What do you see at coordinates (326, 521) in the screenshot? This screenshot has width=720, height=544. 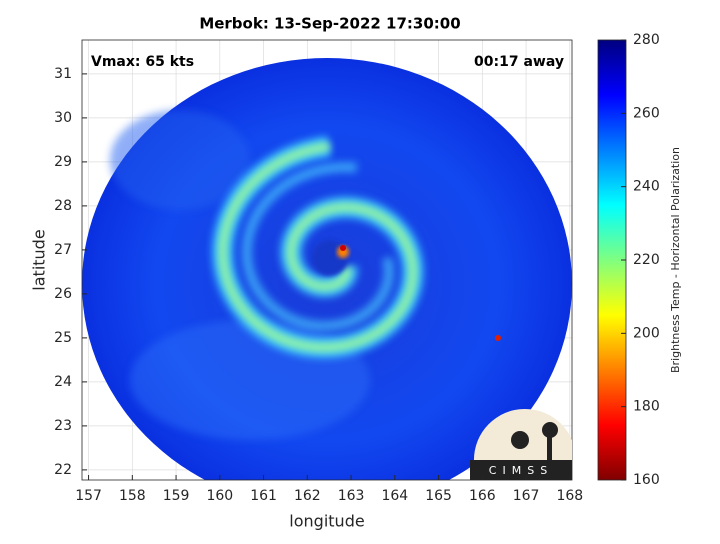 I see `x-axis-label: longitude` at bounding box center [326, 521].